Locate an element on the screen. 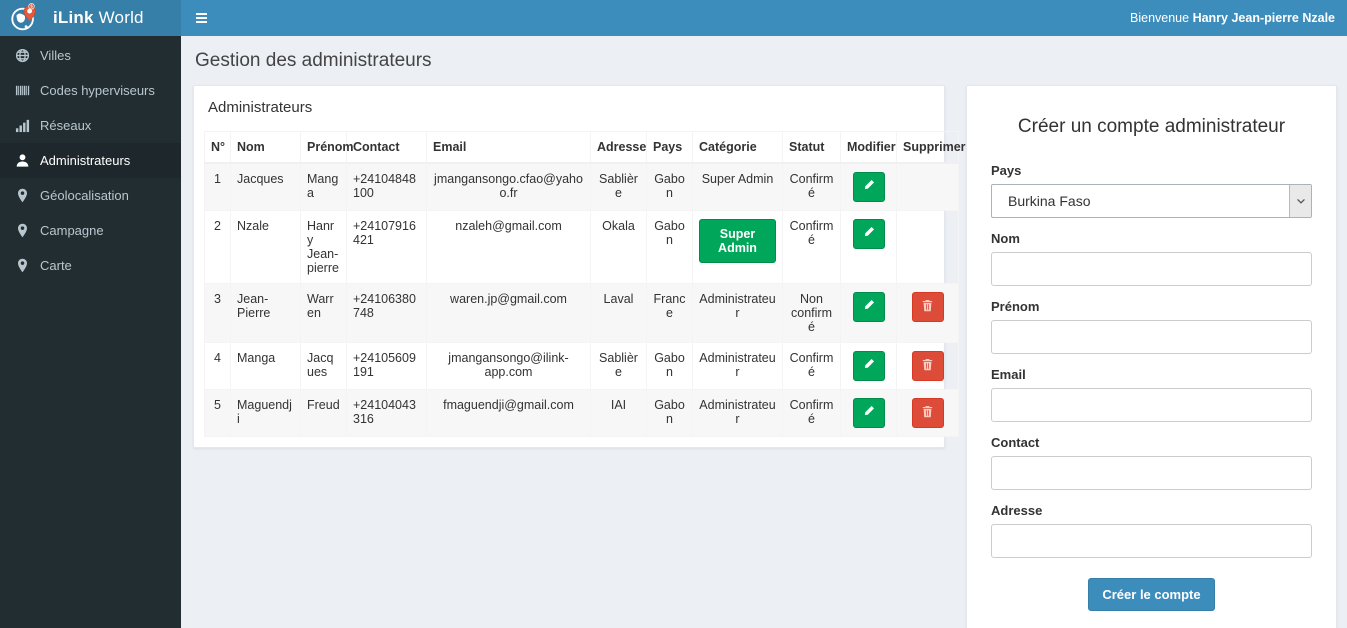 The image size is (1347, 628). cell-email: fmaguendji@gmail.com is located at coordinates (508, 413).